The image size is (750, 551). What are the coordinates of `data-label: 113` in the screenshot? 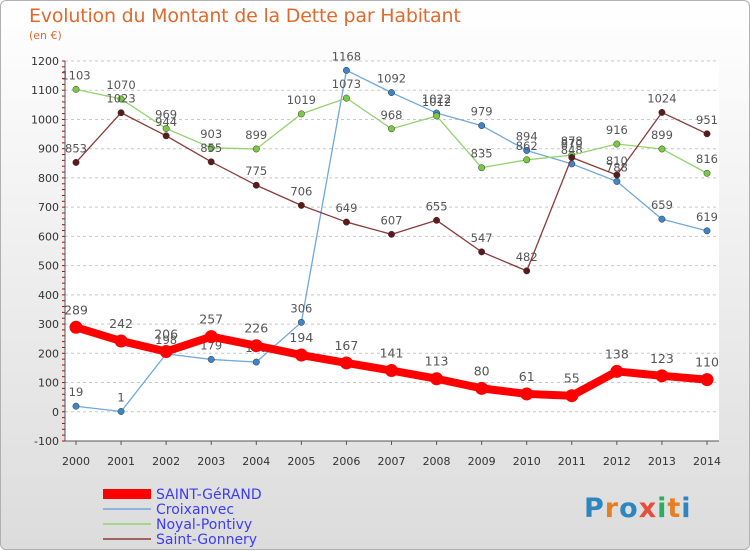 It's located at (437, 361).